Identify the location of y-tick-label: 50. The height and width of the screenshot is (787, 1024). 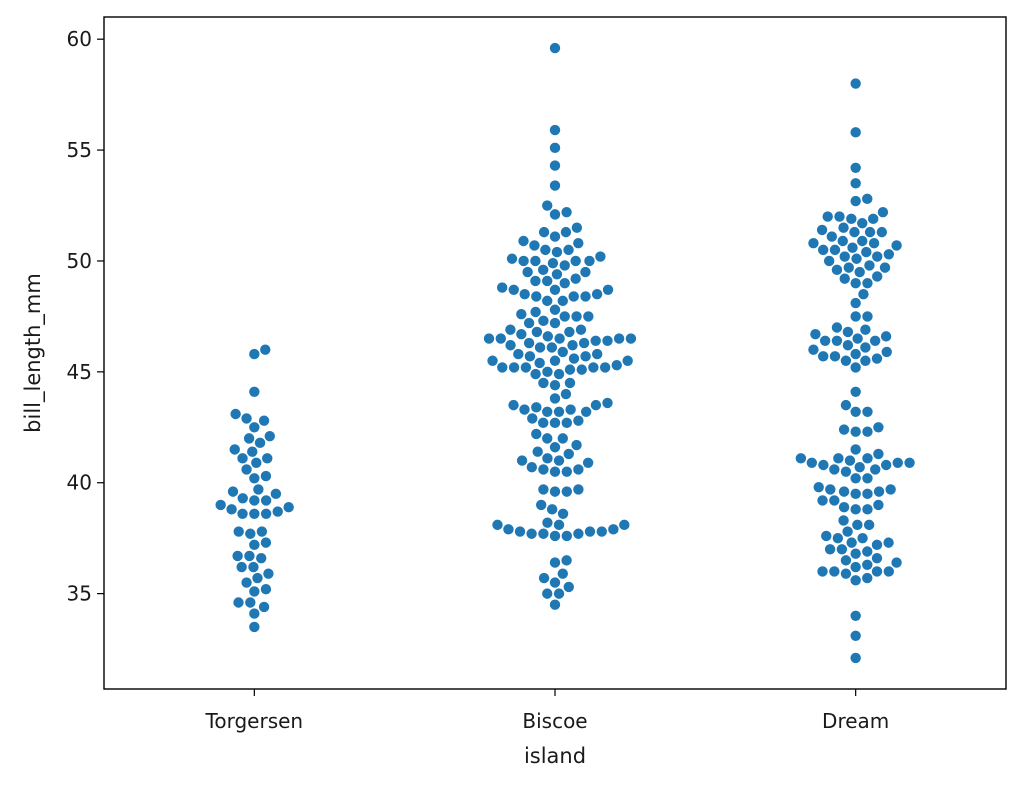
(79, 261).